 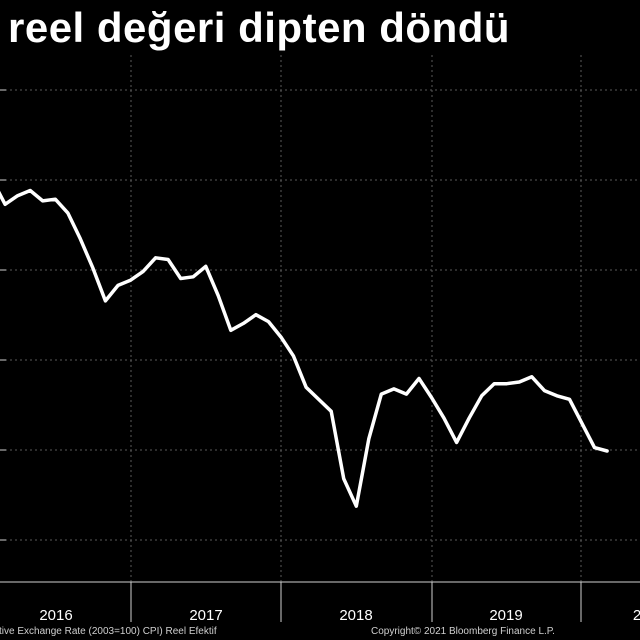 What do you see at coordinates (355, 615) in the screenshot?
I see `x-tick-label: 2018` at bounding box center [355, 615].